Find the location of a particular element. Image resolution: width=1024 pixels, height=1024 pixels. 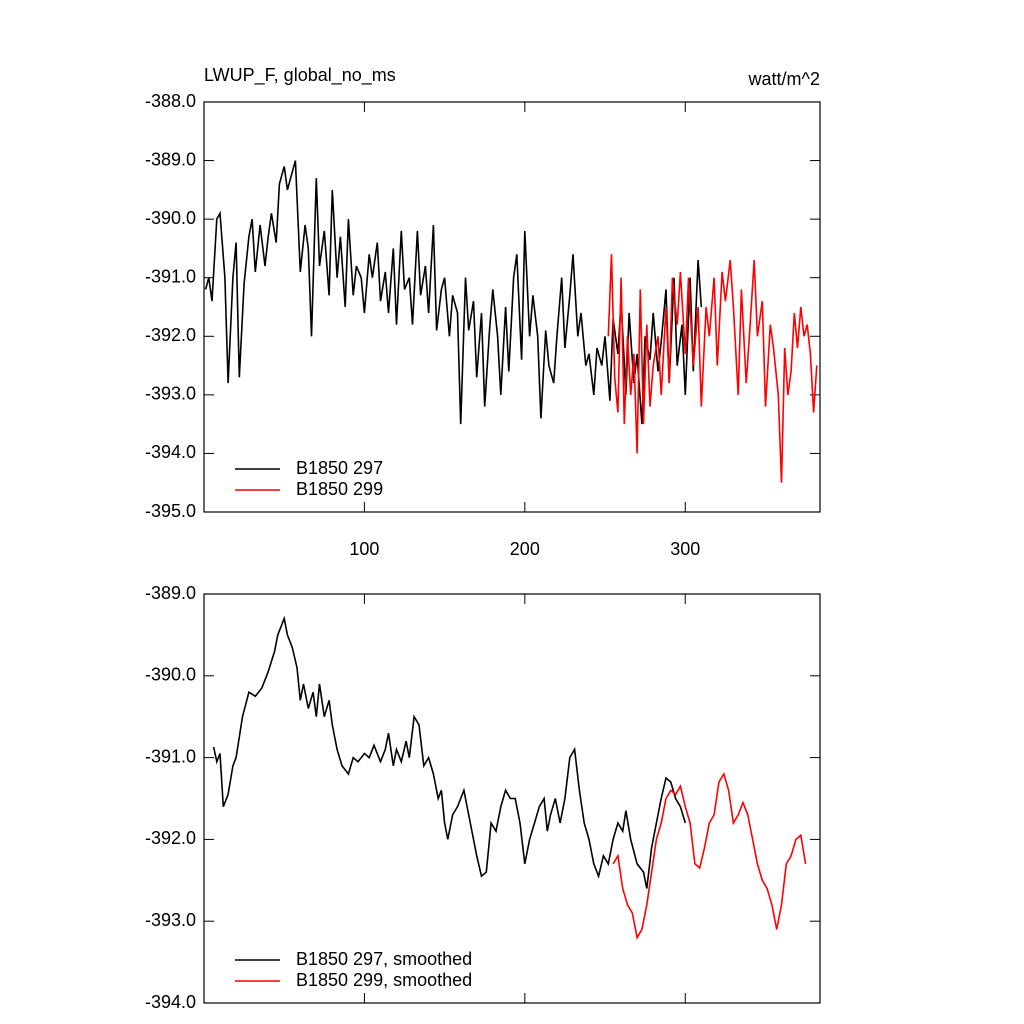

y-tick-label: -388.0 is located at coordinates (170, 101).